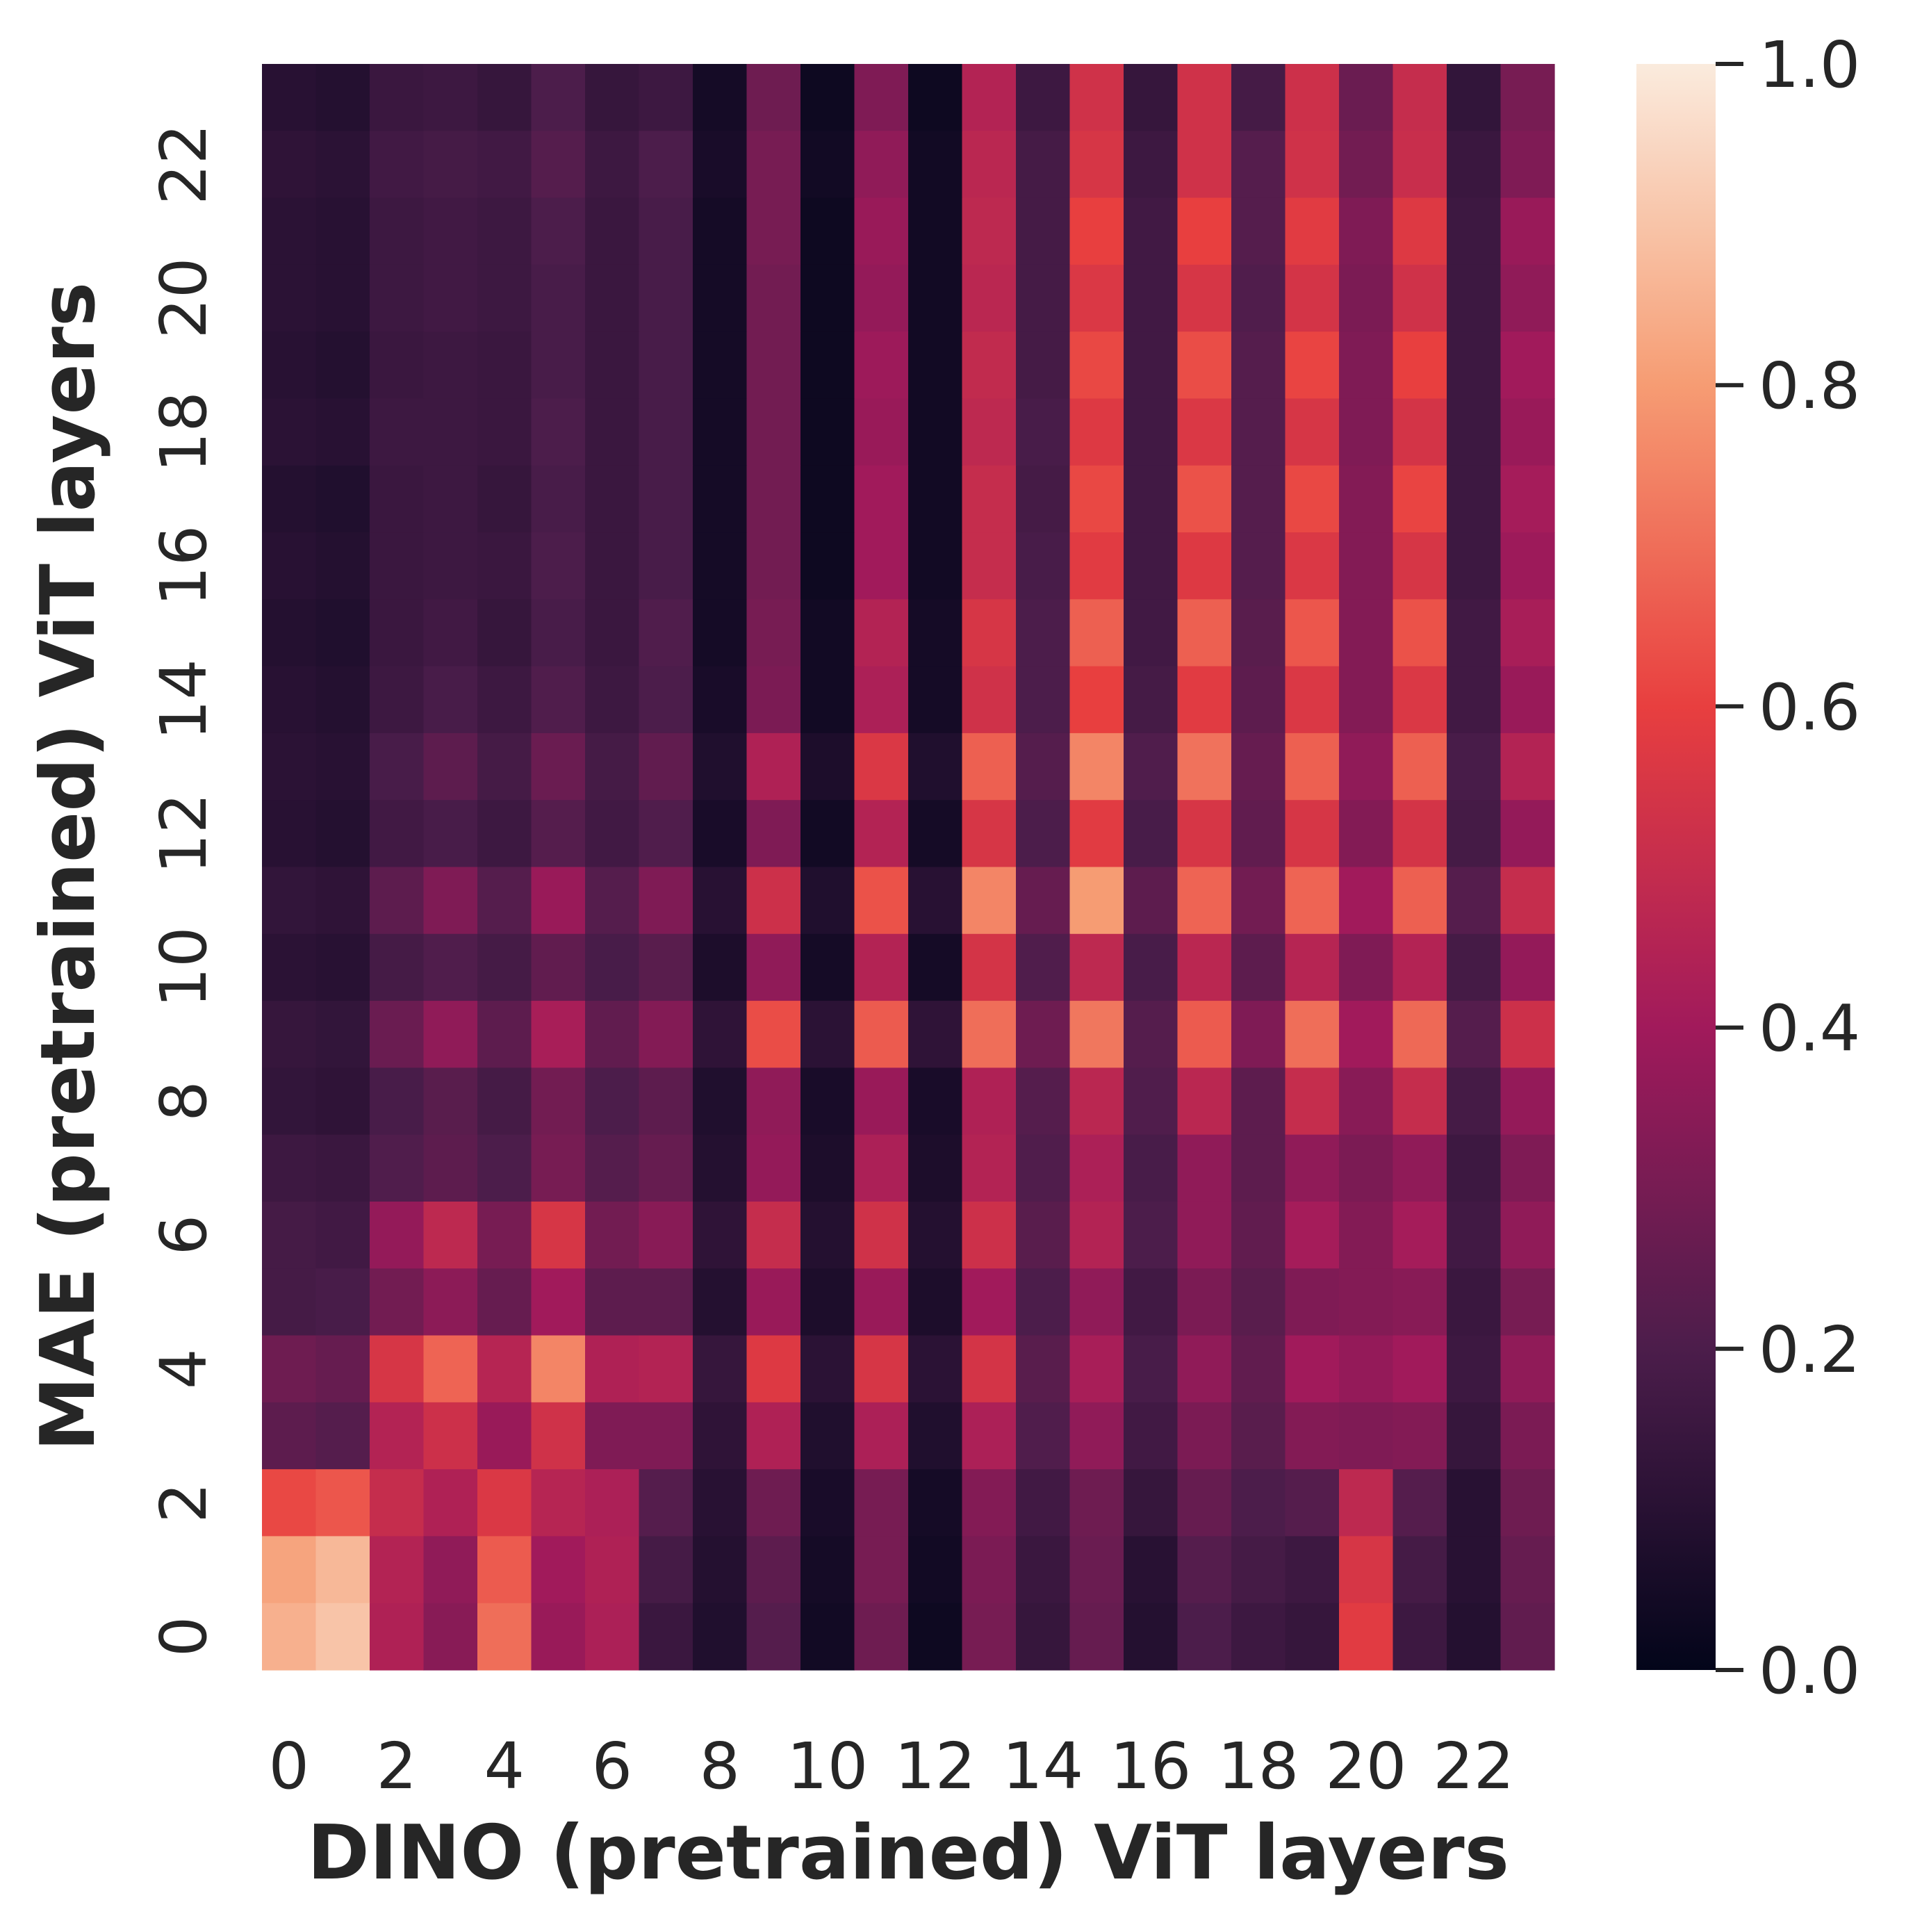  What do you see at coordinates (184, 164) in the screenshot?
I see `y-tick-label: 22` at bounding box center [184, 164].